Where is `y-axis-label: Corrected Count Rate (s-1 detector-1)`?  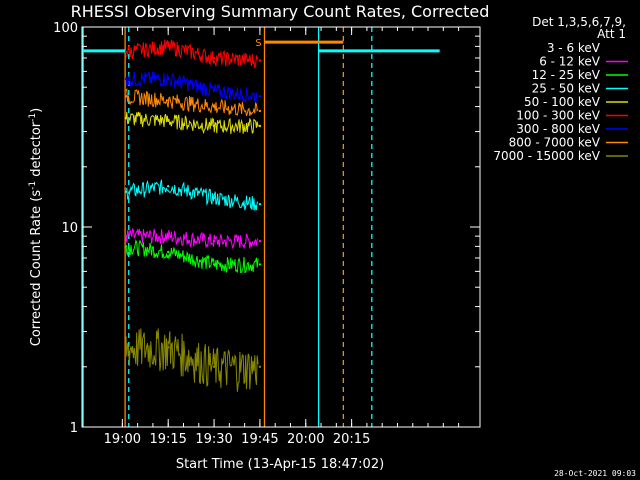 y-axis-label: Corrected Count Rate (s-1 detector-1) is located at coordinates (36, 227).